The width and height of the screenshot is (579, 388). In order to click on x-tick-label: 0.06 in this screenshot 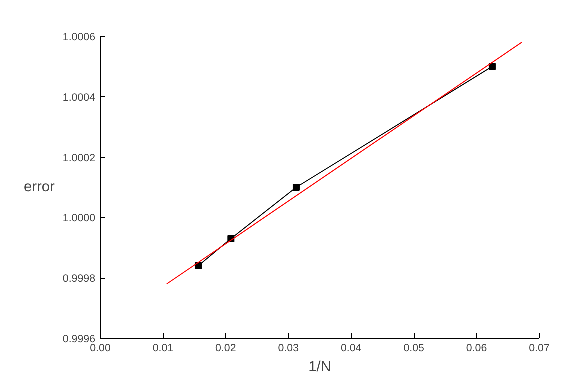, I will do `click(477, 348)`.